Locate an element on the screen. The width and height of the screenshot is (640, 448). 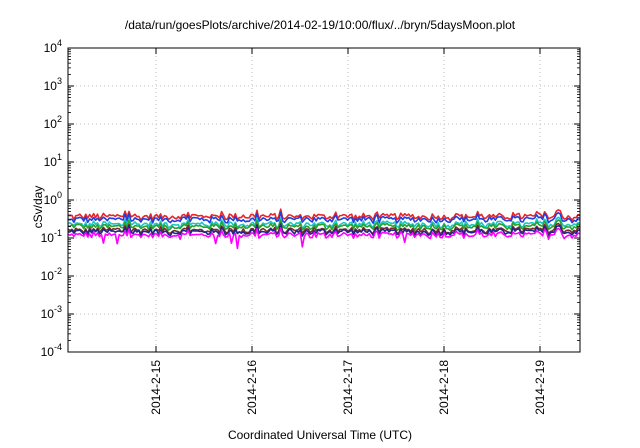
x-tick-label: 2014-2-17 is located at coordinates (348, 387).